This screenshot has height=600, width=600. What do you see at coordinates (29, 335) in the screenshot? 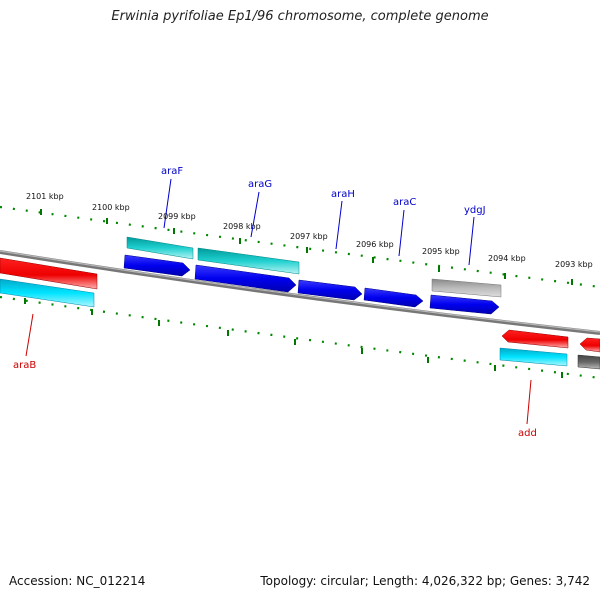
I see `callout-line-araB` at bounding box center [29, 335].